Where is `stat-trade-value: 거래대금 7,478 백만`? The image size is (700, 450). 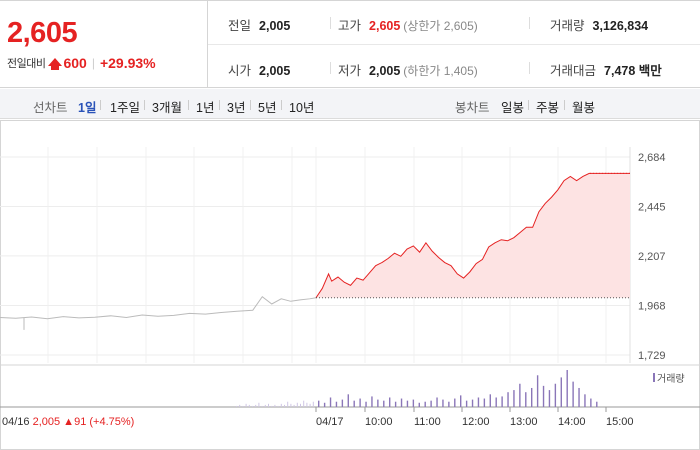
stat-trade-value: 거래대금 7,478 백만 is located at coordinates (606, 71).